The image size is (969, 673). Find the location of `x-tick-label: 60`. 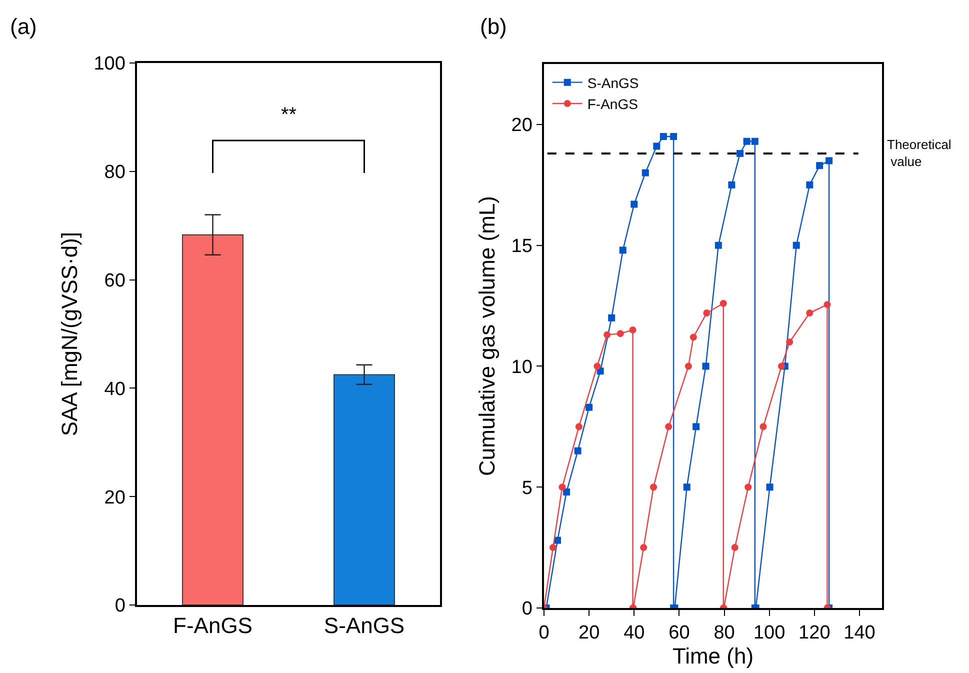

x-tick-label: 60 is located at coordinates (679, 633).